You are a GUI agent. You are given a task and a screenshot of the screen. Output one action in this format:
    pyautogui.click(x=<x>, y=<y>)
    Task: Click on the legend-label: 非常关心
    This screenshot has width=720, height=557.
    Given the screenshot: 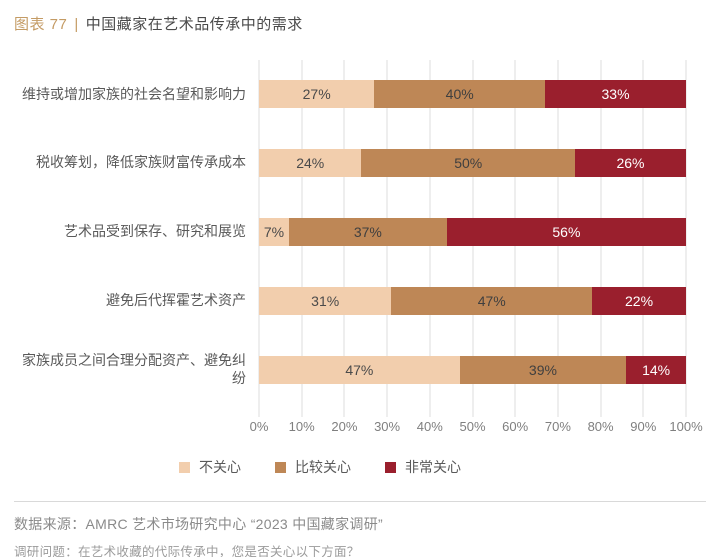 What is the action you would take?
    pyautogui.click(x=433, y=467)
    